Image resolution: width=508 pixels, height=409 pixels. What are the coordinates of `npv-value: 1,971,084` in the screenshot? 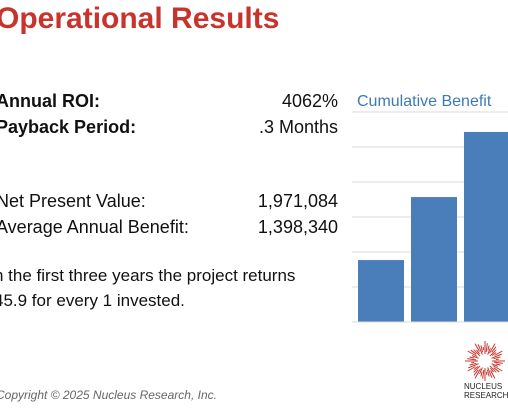 It's located at (297, 201).